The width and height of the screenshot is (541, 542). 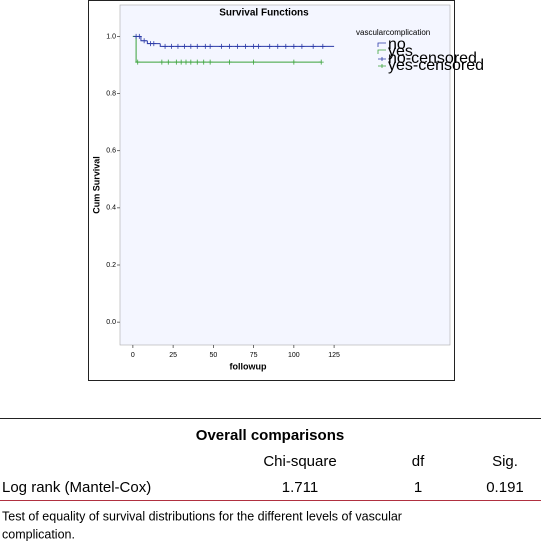 What do you see at coordinates (505, 487) in the screenshot?
I see `cell: 0.191` at bounding box center [505, 487].